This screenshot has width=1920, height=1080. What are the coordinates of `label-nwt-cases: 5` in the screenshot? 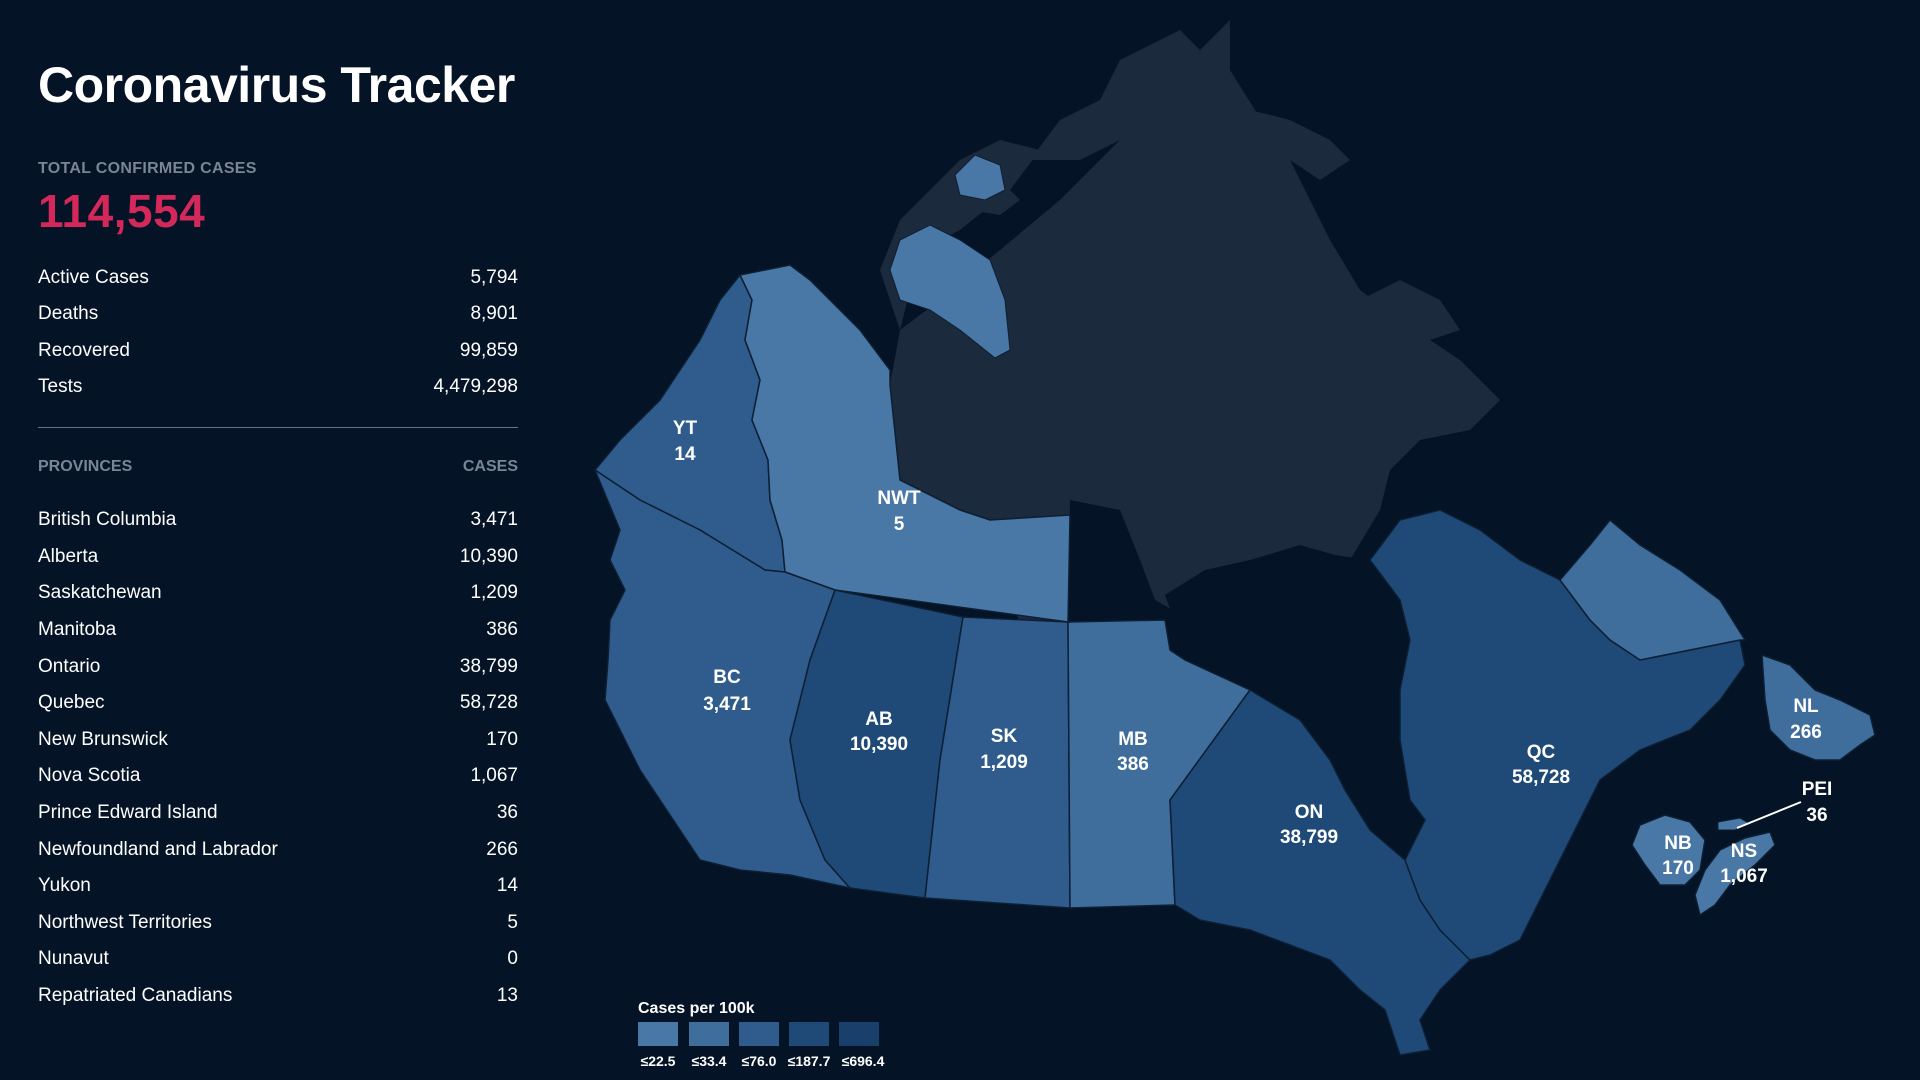 It's located at (899, 524).